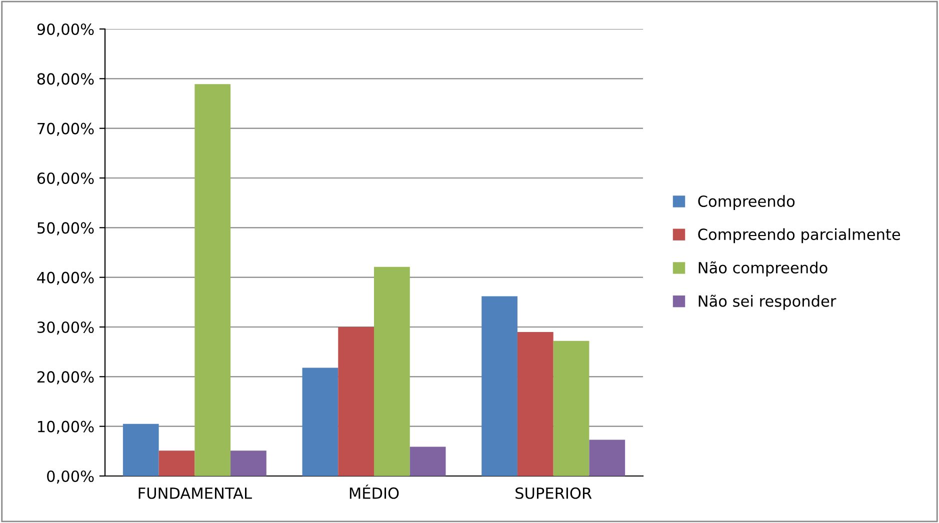 The width and height of the screenshot is (939, 523). Describe the element at coordinates (65, 278) in the screenshot. I see `y-tick-label: 40,00%` at that location.